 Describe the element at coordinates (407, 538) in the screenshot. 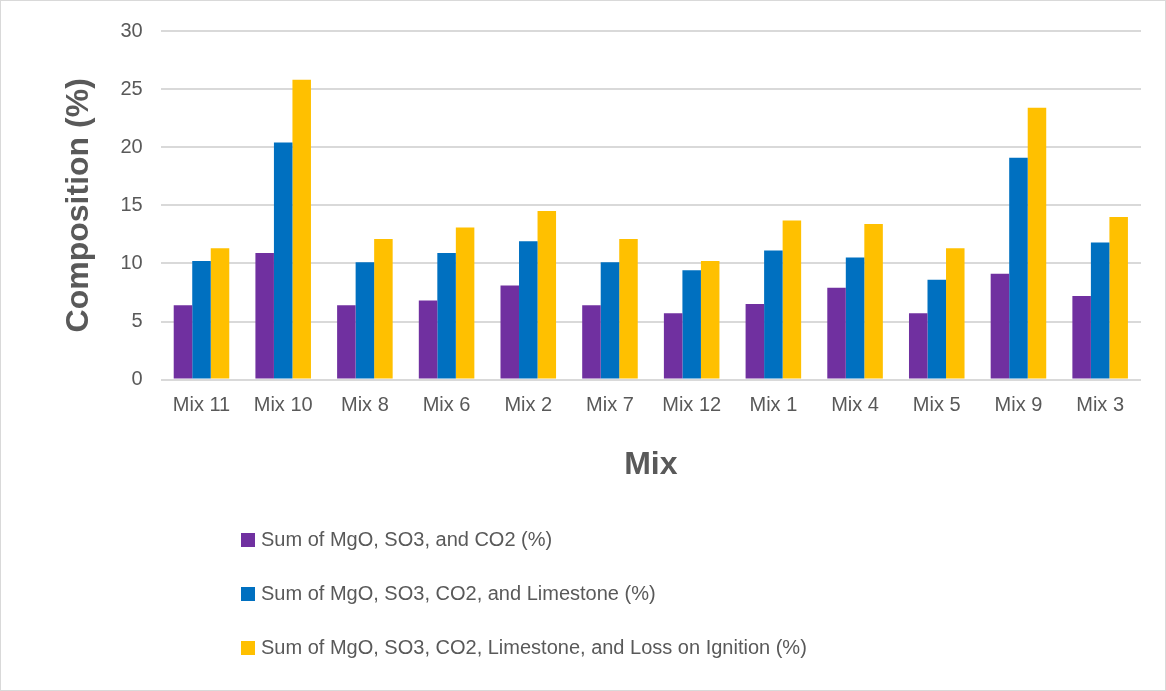

I see `legend-label: Sum of MgO, SO3, and CO2 (%)` at that location.